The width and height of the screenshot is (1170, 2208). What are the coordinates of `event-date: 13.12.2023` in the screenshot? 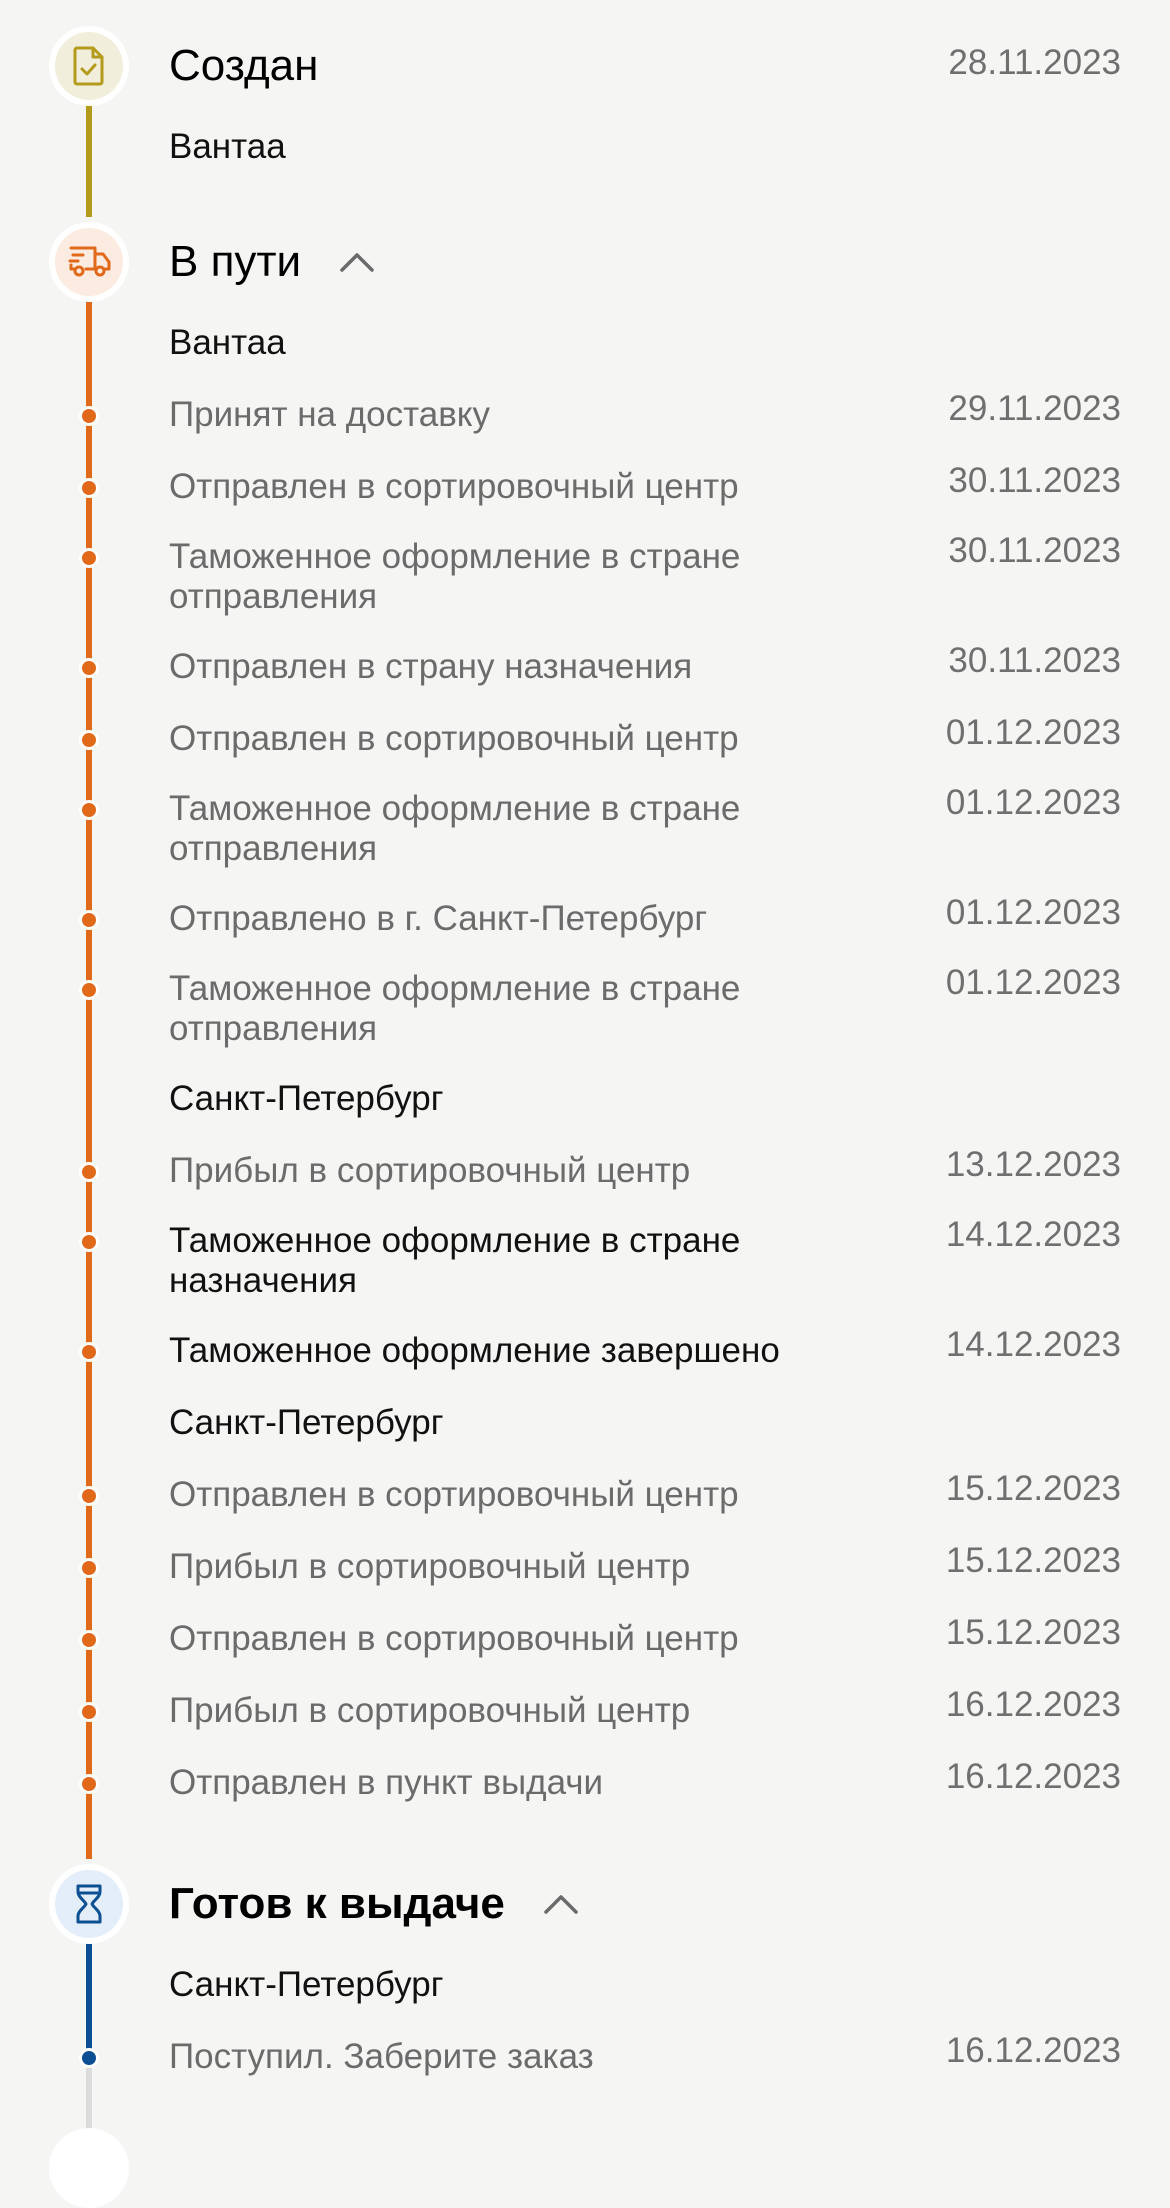 It's located at (1033, 1164).